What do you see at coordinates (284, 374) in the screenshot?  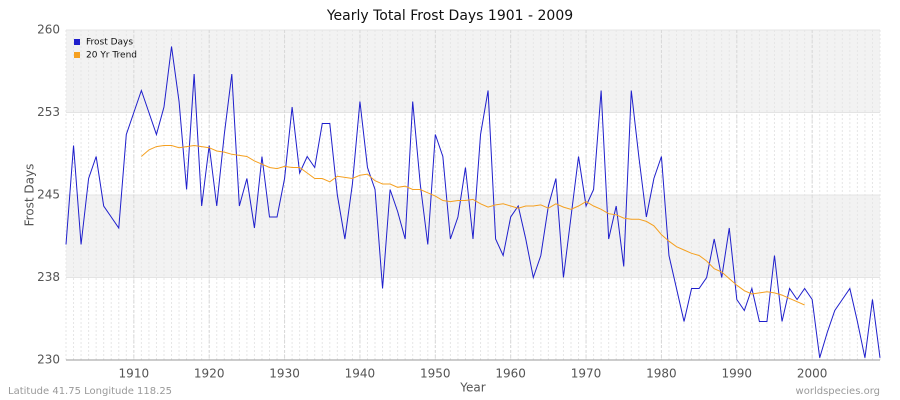 I see `x-tick-label: 1930` at bounding box center [284, 374].